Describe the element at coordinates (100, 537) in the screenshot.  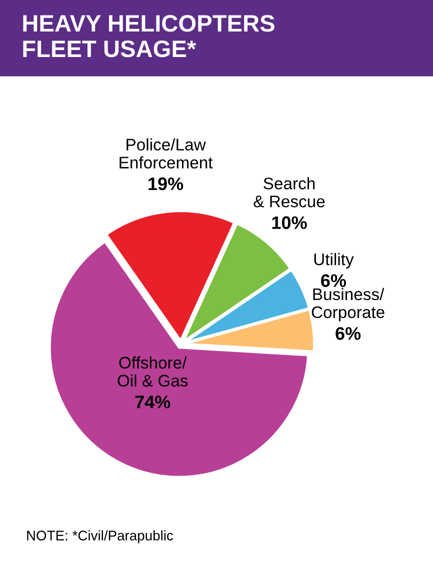
I see `text: NOTE: *Civil/Parapublic` at that location.